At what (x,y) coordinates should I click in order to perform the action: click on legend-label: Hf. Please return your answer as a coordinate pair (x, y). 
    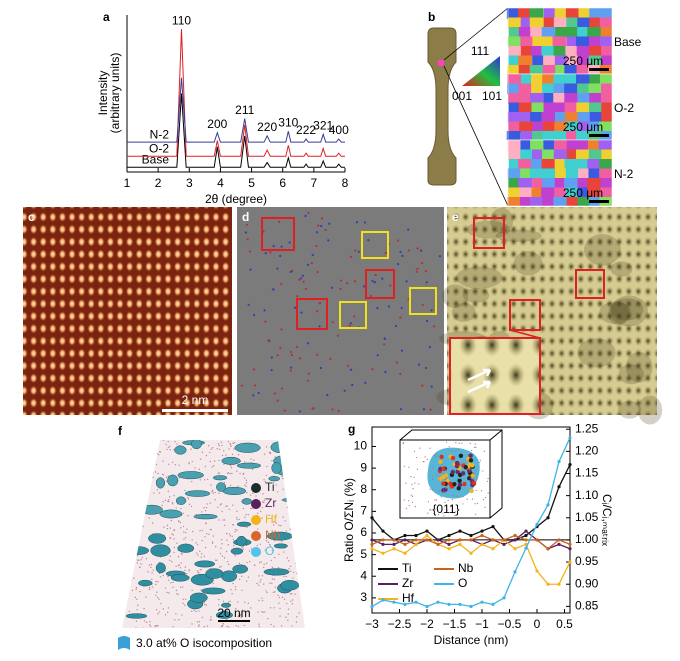
    Looking at the image, I should click on (408, 598).